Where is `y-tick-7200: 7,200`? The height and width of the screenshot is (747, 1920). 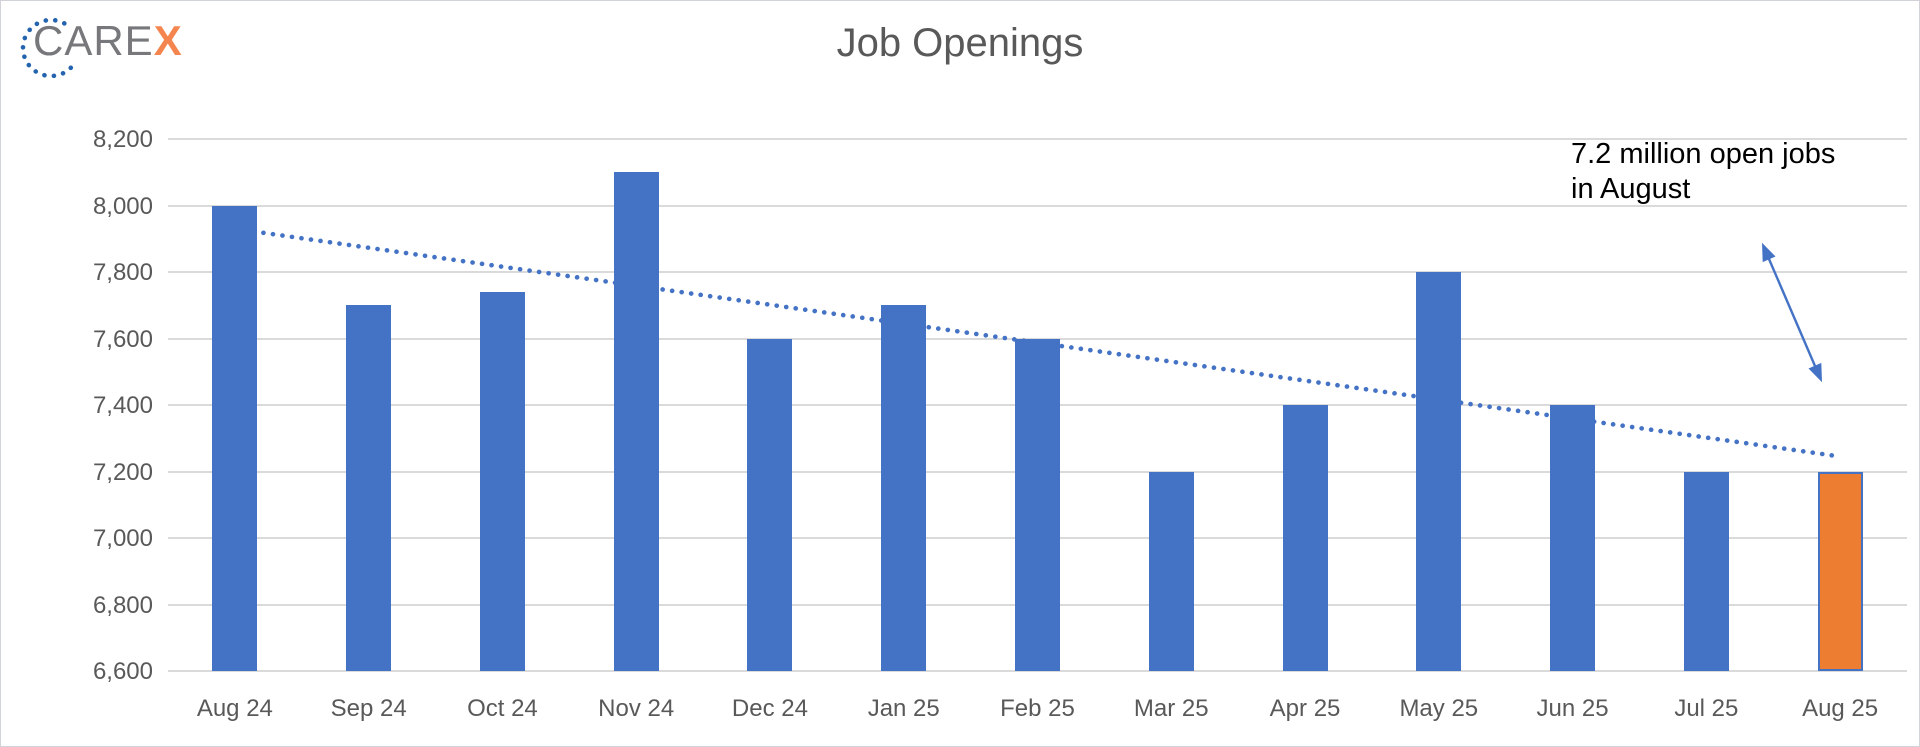
y-tick-7200: 7,200 is located at coordinates (122, 472).